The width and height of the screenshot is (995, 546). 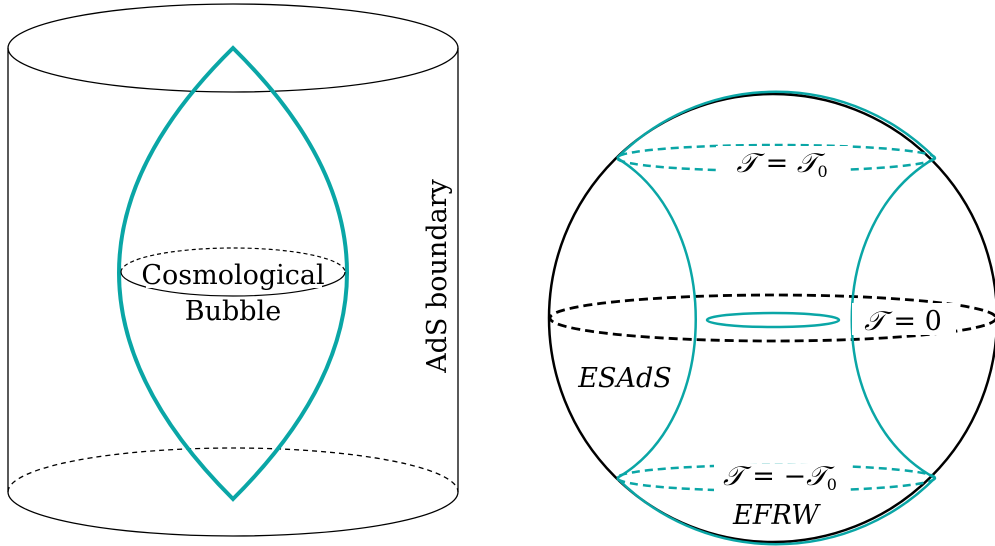 What do you see at coordinates (776, 124) in the screenshot?
I see `sphere-top-cap` at bounding box center [776, 124].